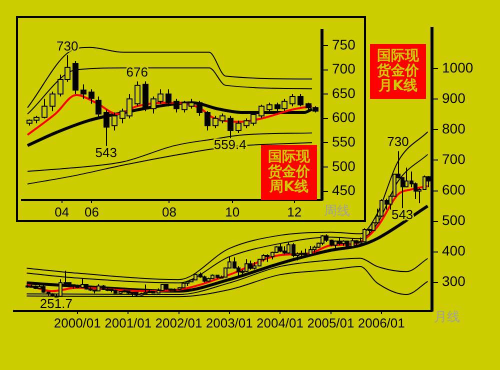 Image resolution: width=500 pixels, height=370 pixels. What do you see at coordinates (91, 212) in the screenshot?
I see `x-tick-label: 06` at bounding box center [91, 212].